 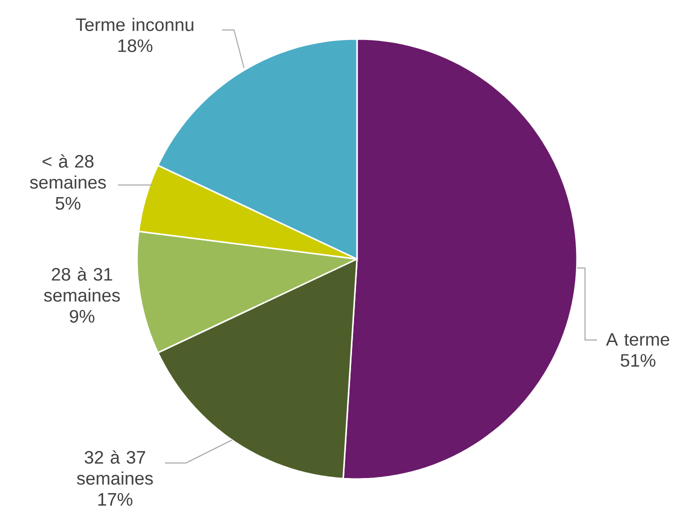 I want to click on data-label: 51%, so click(x=638, y=360).